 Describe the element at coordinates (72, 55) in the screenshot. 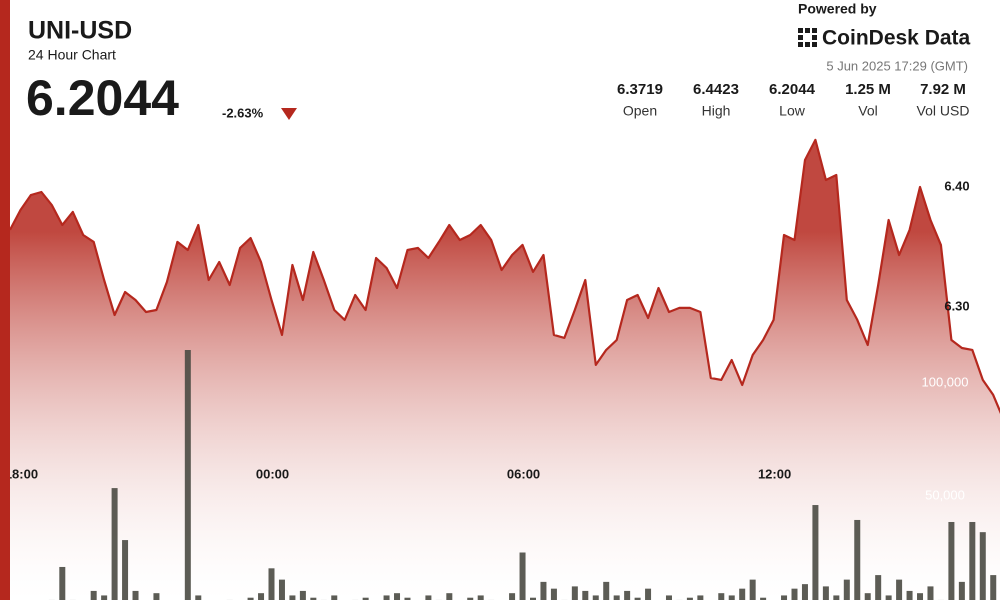

I see `subtitle: 24 Hour Chart` at that location.